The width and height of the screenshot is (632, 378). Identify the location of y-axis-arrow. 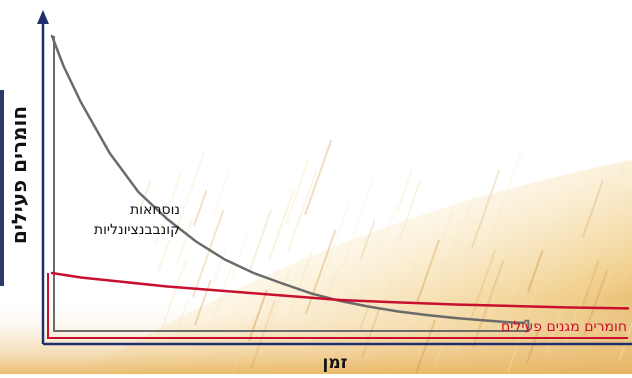
(43, 17).